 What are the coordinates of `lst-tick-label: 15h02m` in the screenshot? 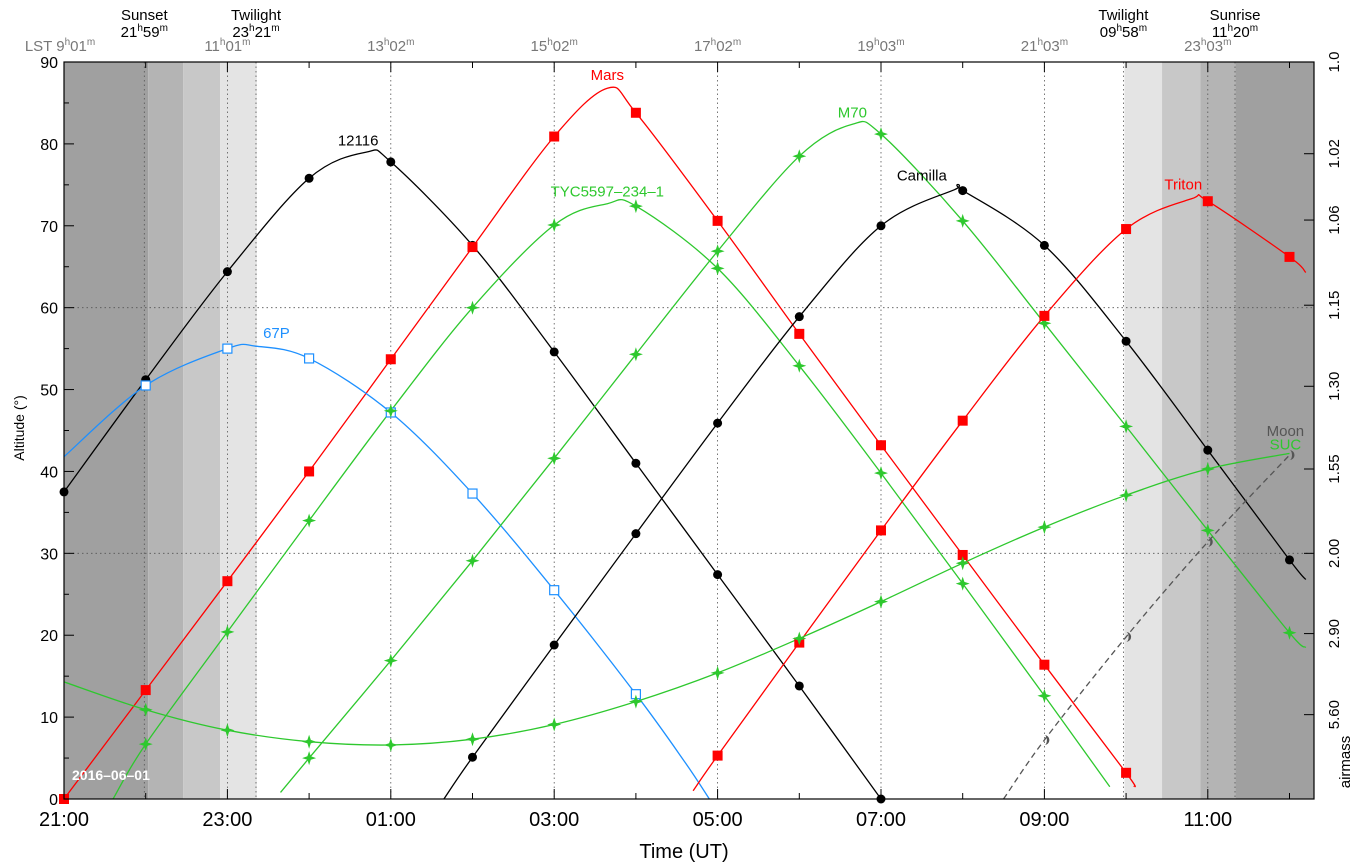 It's located at (554, 46).